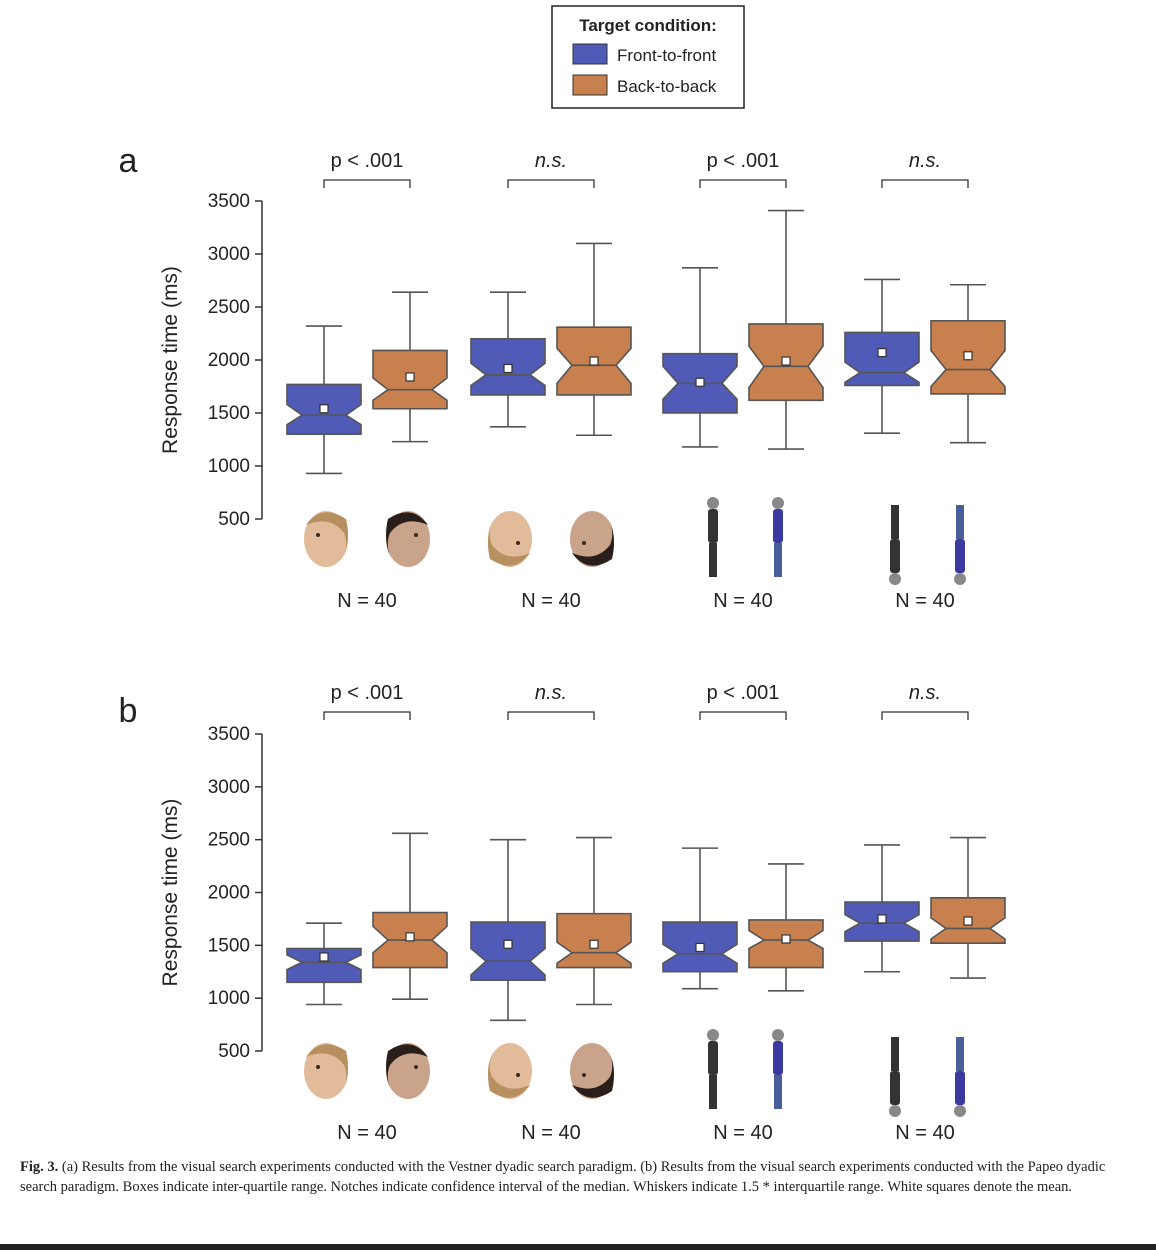 The height and width of the screenshot is (1250, 1156). Describe the element at coordinates (229, 466) in the screenshot. I see `y-tick-label: 1000` at that location.